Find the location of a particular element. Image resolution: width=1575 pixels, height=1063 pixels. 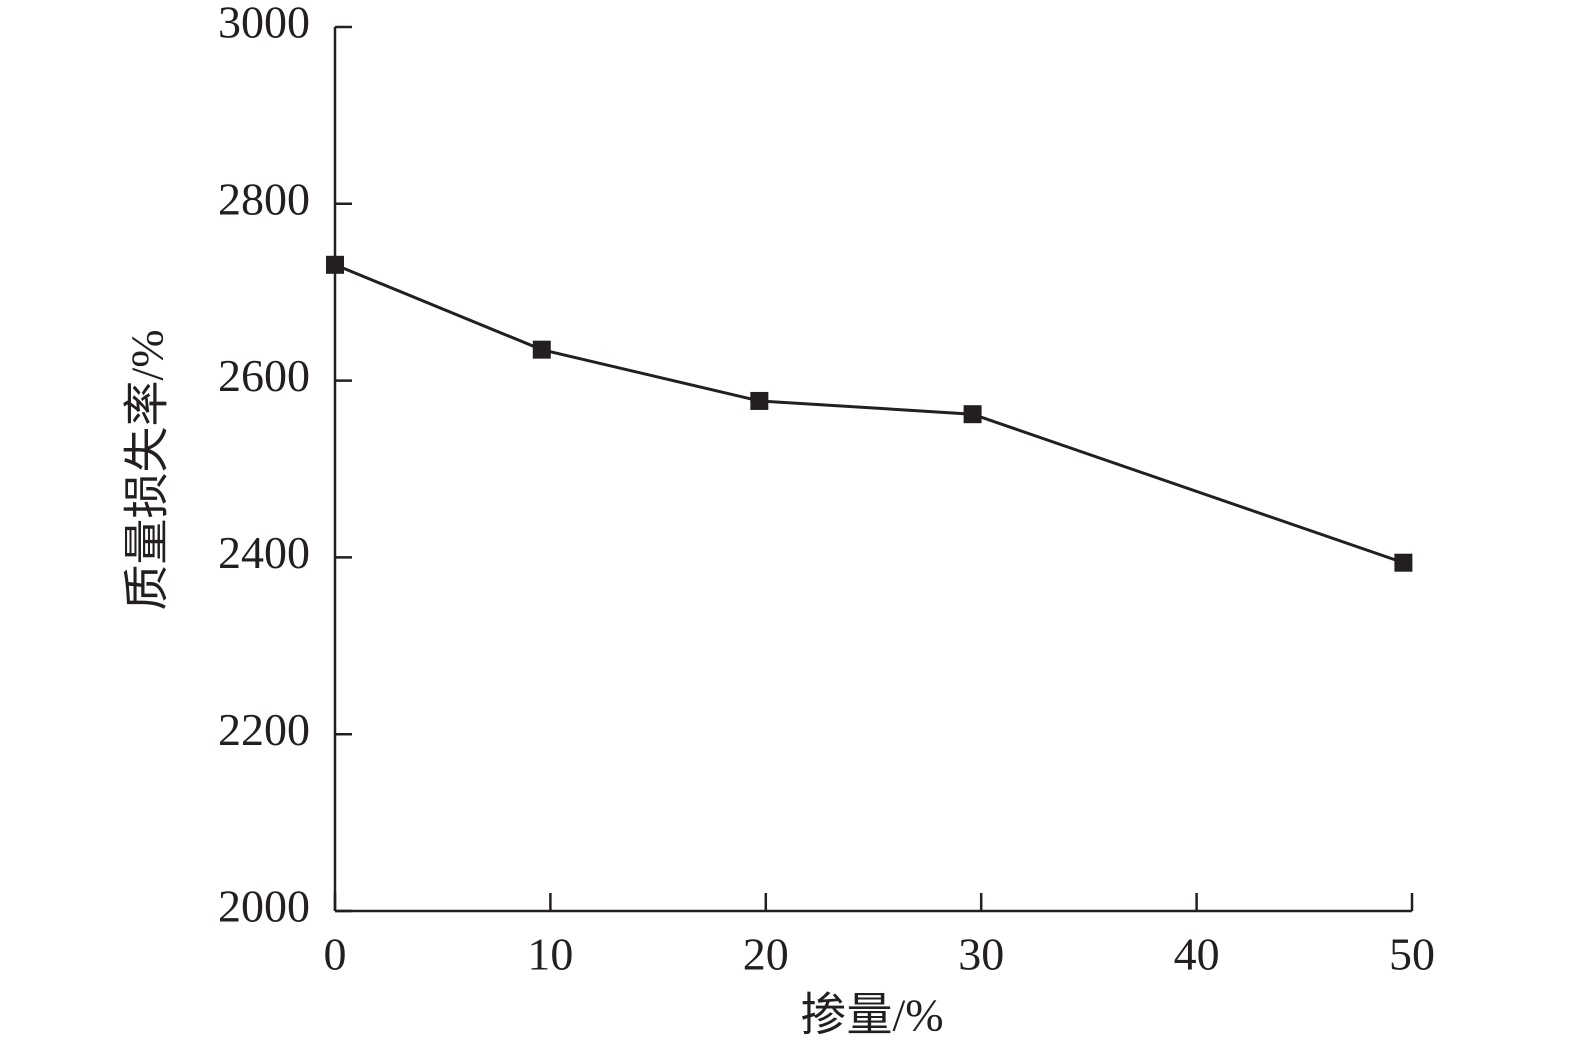

x-tick-label: 0 is located at coordinates (335, 954).